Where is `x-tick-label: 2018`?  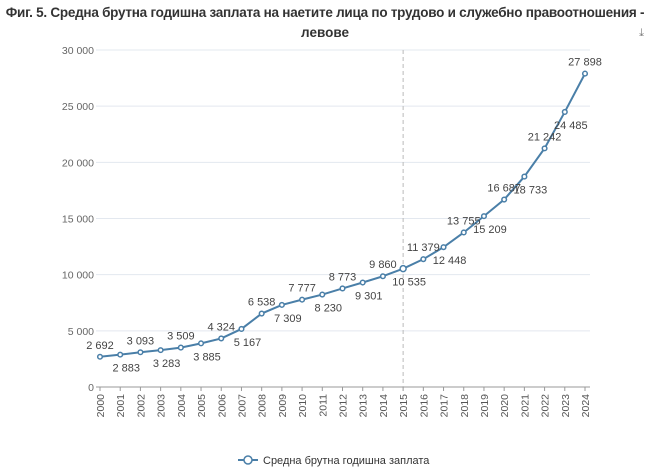 x-tick-label: 2018 is located at coordinates (465, 406).